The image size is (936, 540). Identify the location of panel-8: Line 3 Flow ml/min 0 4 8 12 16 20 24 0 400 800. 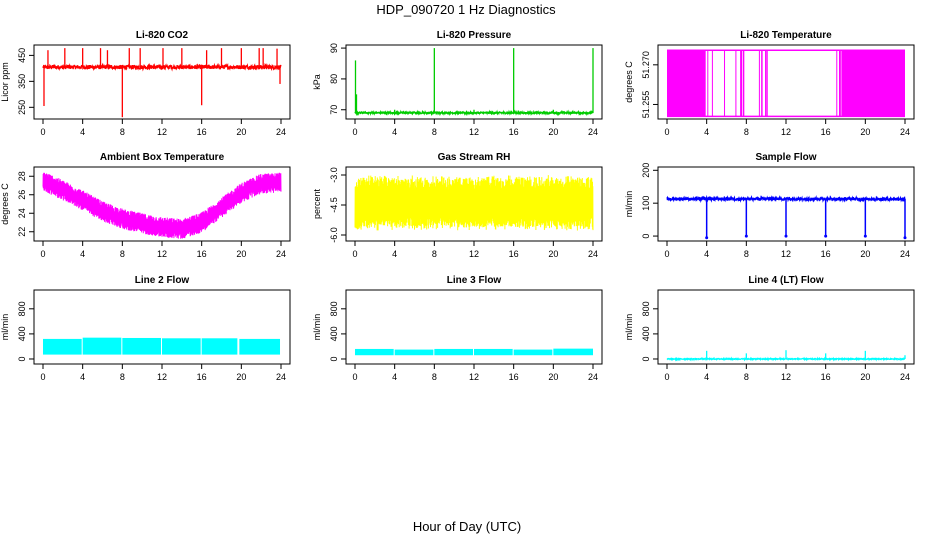
(457, 328).